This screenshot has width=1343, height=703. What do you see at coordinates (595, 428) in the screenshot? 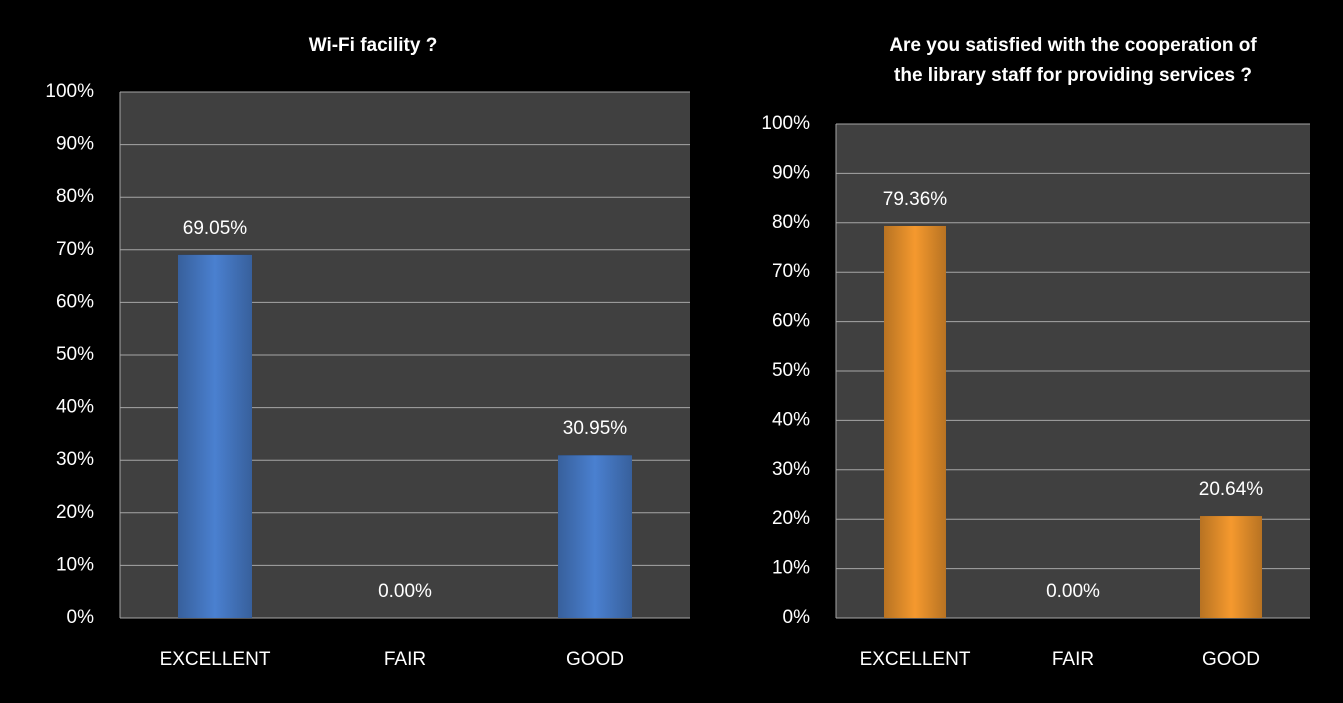
I see `value-label: 30.95%` at bounding box center [595, 428].